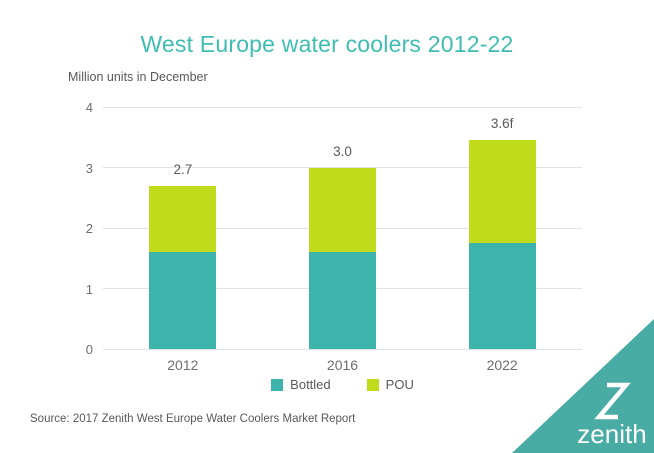 Image resolution: width=654 pixels, height=453 pixels. I want to click on x-axis-label-2022: 2022, so click(502, 365).